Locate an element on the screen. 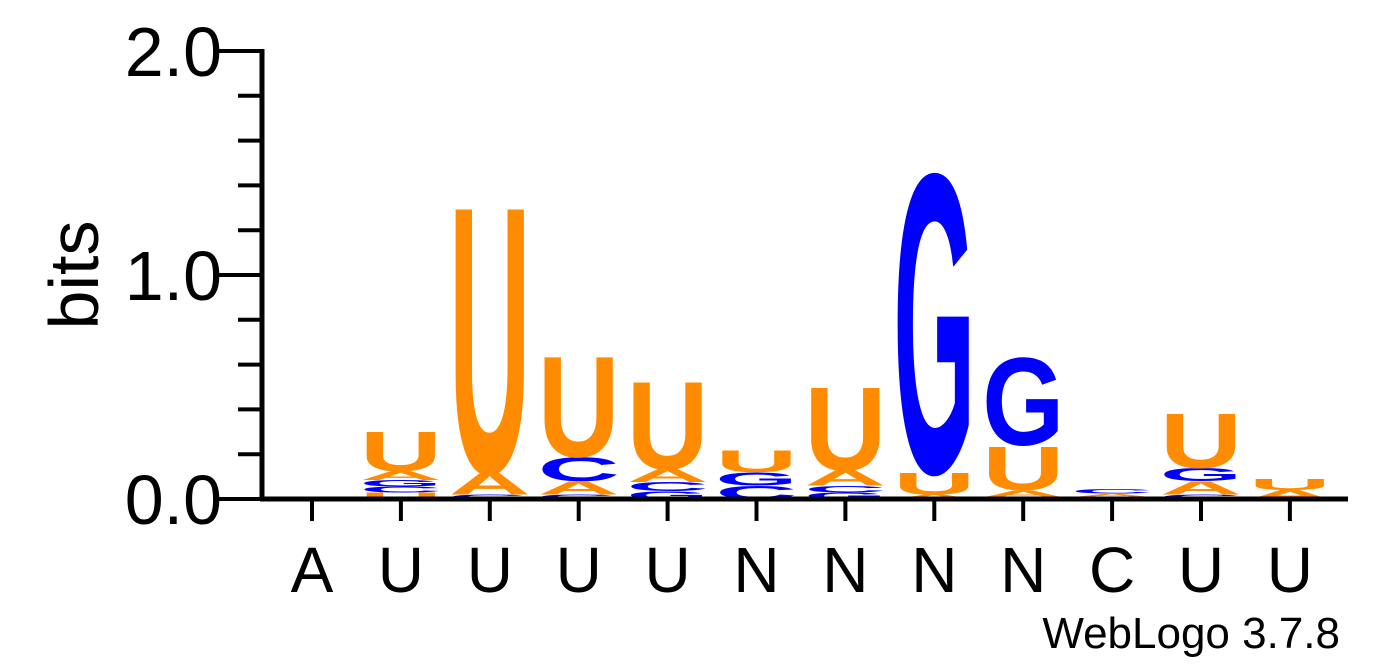 The width and height of the screenshot is (1392, 667). x-tick-label: A is located at coordinates (312, 570).